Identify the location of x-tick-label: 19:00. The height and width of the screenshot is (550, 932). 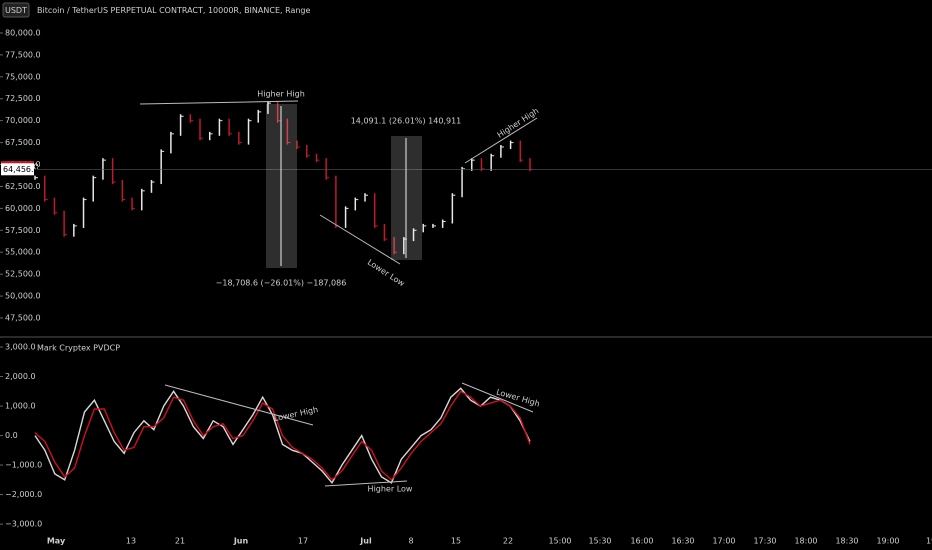
(887, 541).